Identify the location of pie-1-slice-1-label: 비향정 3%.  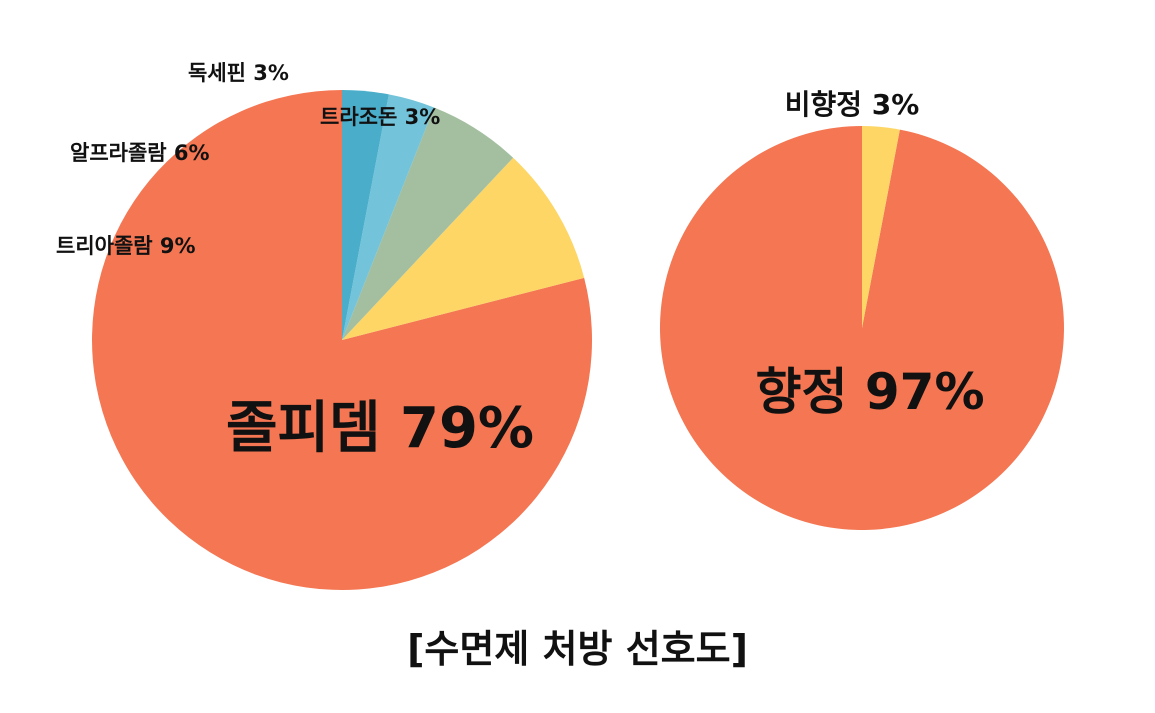
(852, 104).